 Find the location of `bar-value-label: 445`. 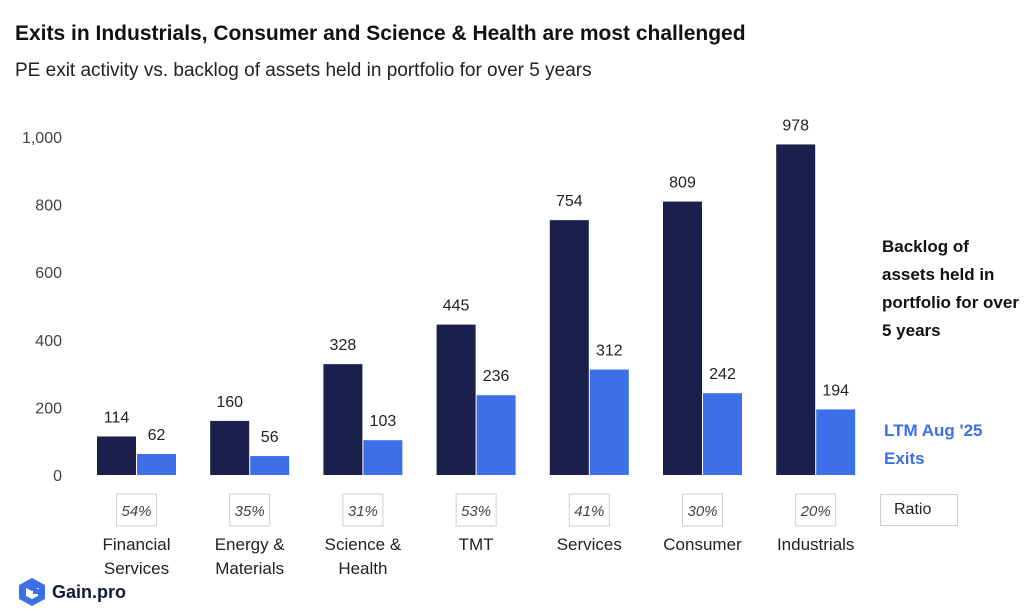

bar-value-label: 445 is located at coordinates (456, 306).